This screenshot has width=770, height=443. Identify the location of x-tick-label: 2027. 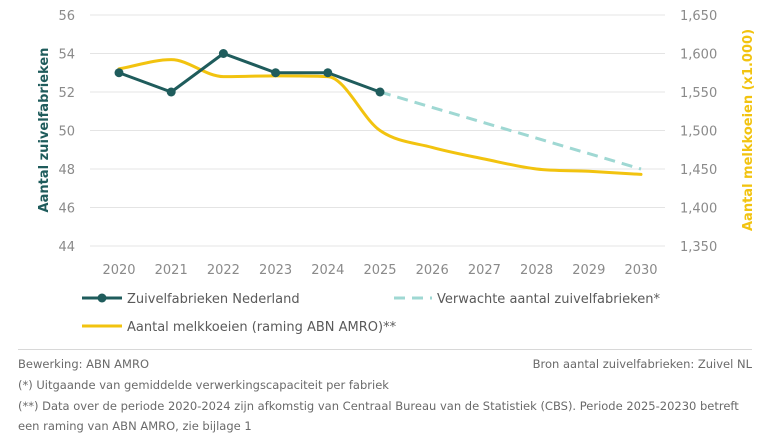
(484, 270).